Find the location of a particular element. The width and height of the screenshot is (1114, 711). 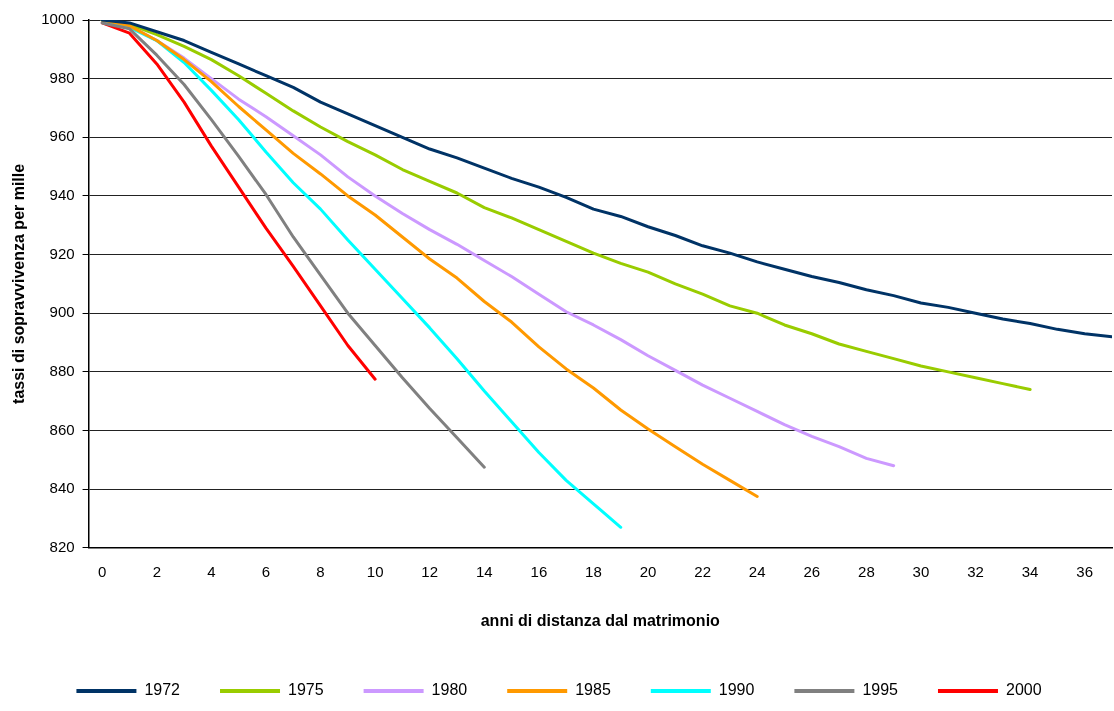

y-tick-label: 920 is located at coordinates (62, 253).